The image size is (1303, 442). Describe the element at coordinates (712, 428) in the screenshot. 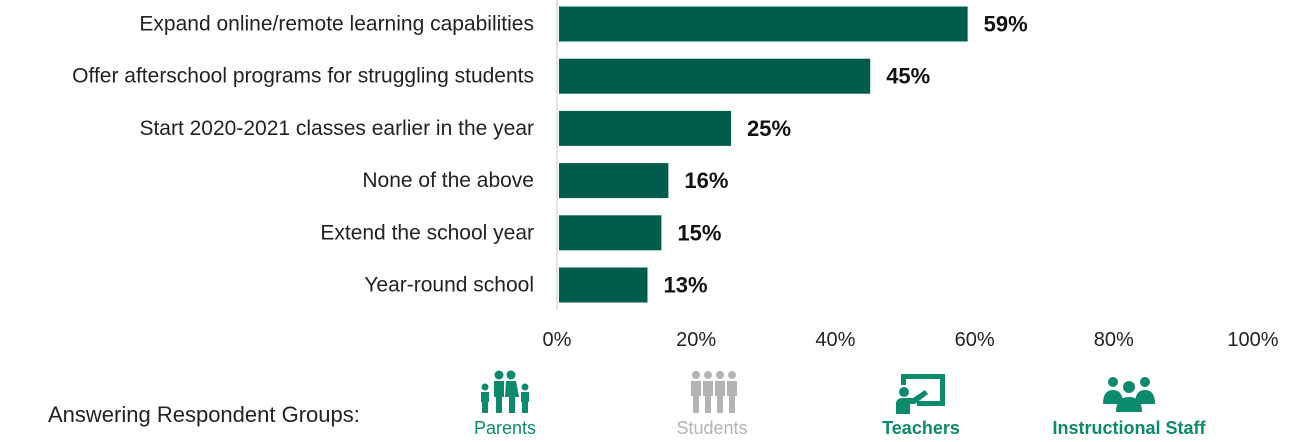

I see `respondent-group-label: Students` at that location.